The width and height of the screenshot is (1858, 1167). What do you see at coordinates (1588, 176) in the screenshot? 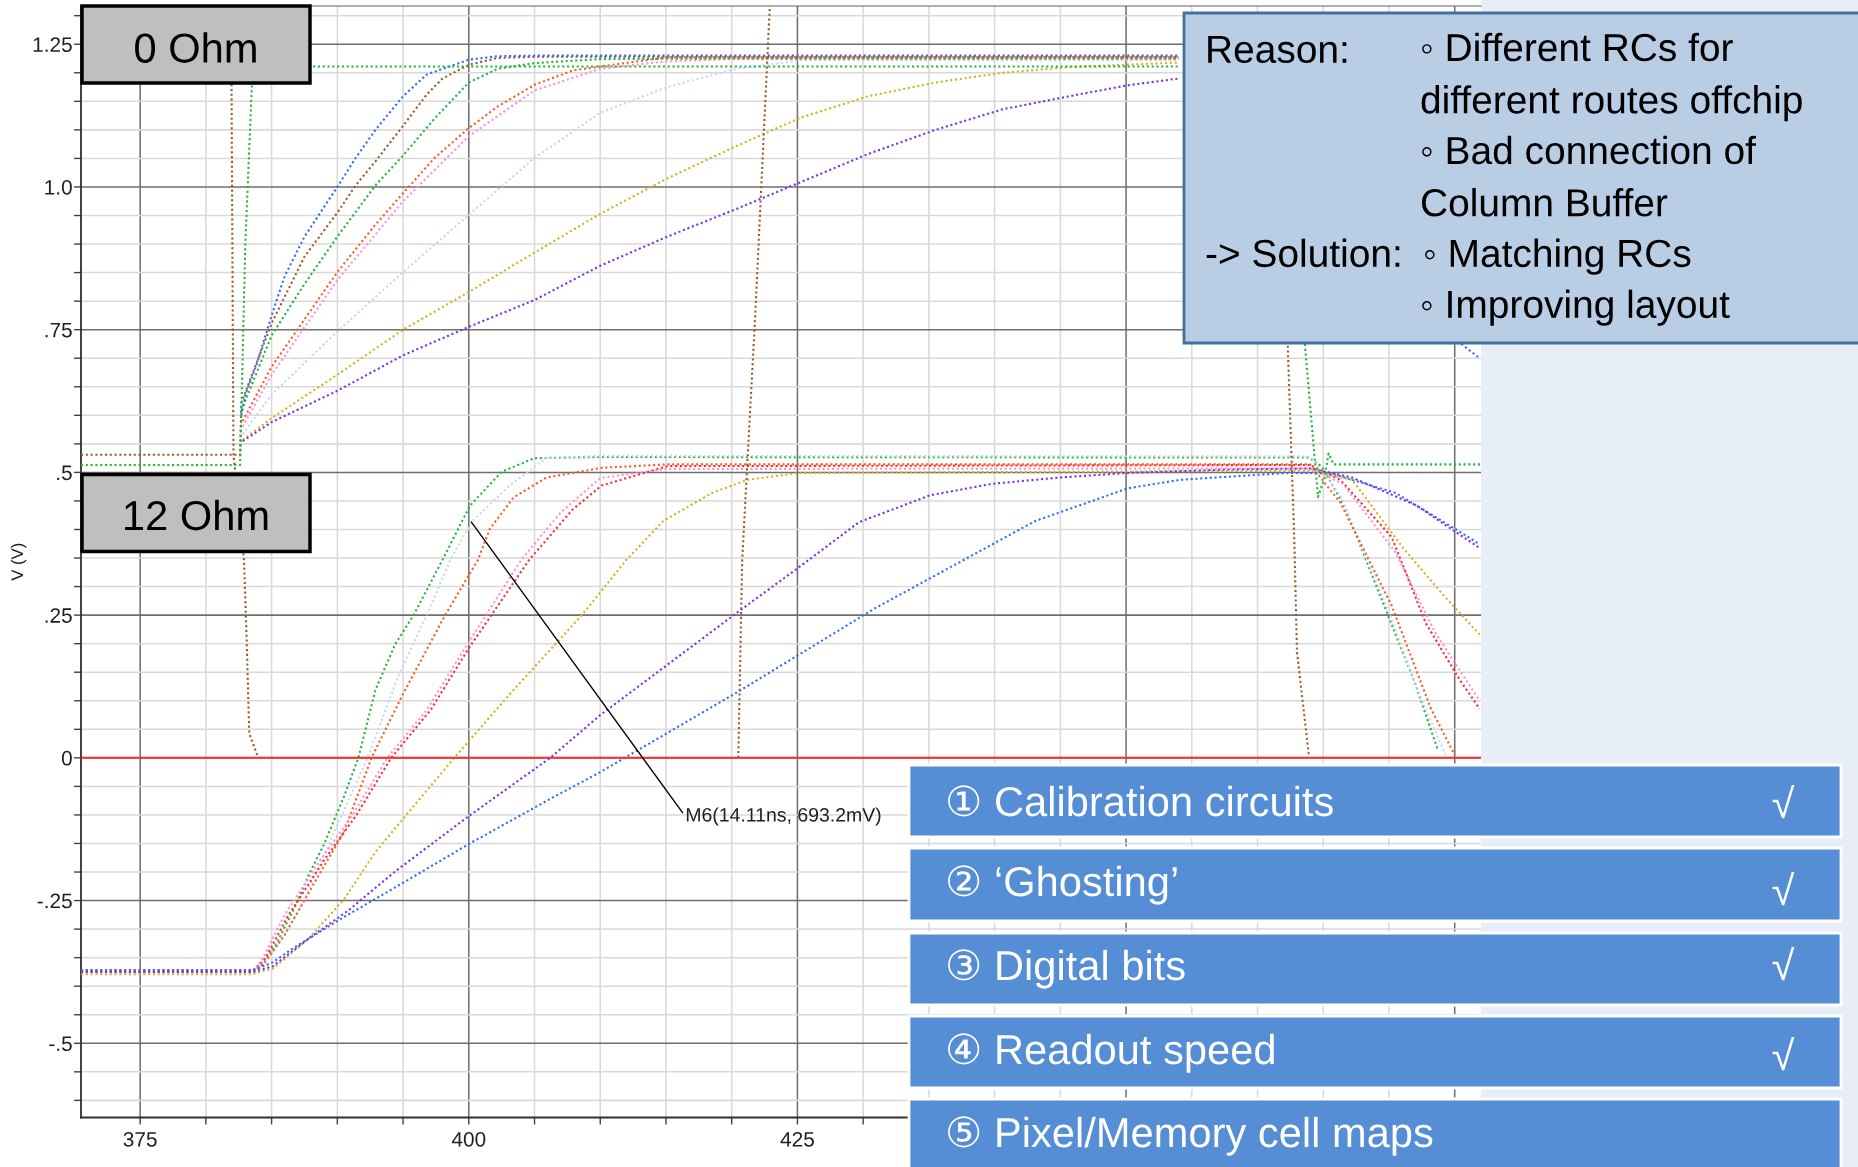
I see `annotation: ◦ Bad connection of Column Buffer` at bounding box center [1588, 176].